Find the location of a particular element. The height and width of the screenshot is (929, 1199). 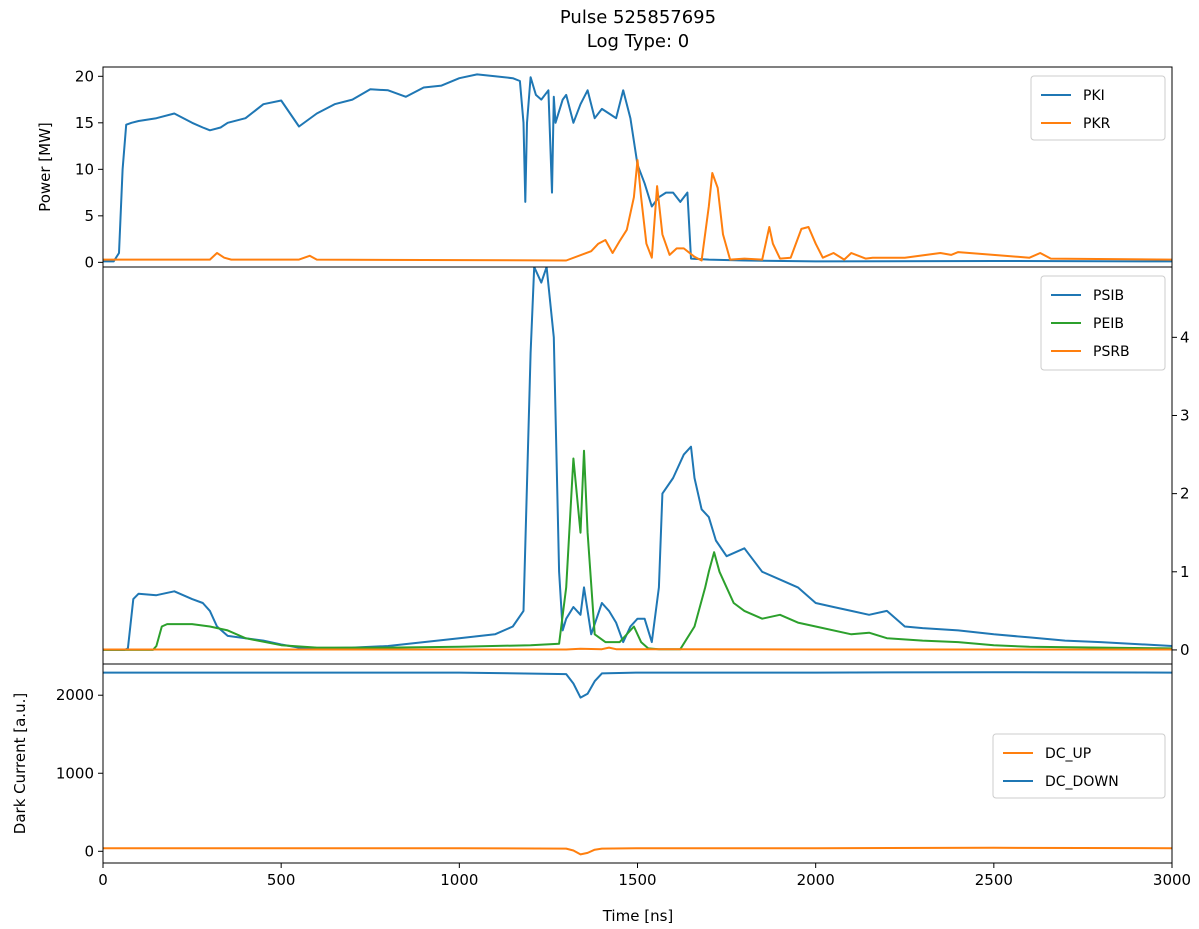

y-axis-label: Dark Current [a.u.] is located at coordinates (20, 763).